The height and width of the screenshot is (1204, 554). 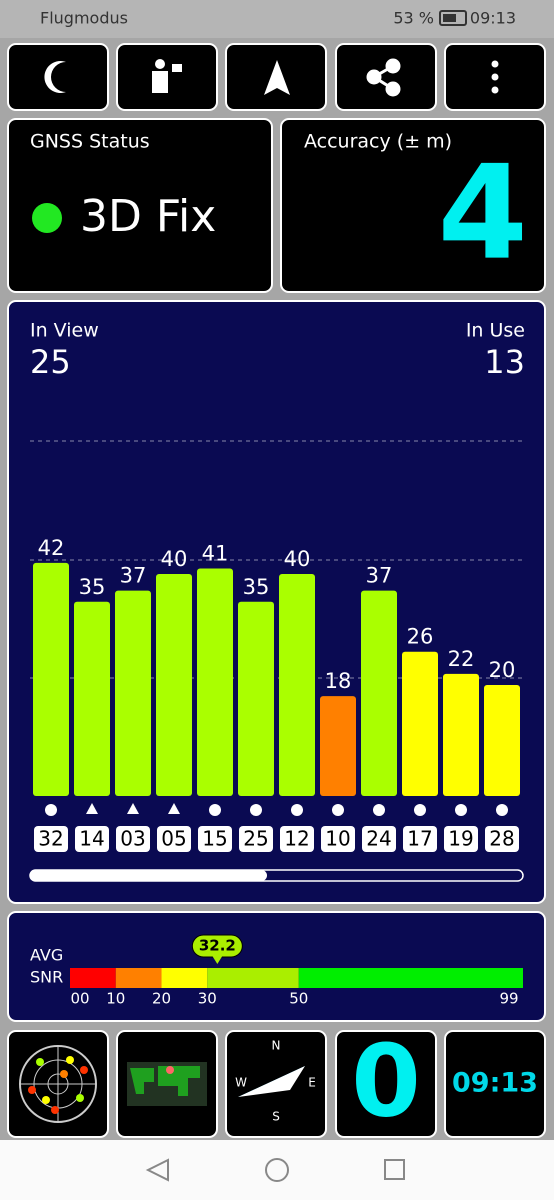 What do you see at coordinates (277, 19) in the screenshot?
I see `status-bar` at bounding box center [277, 19].